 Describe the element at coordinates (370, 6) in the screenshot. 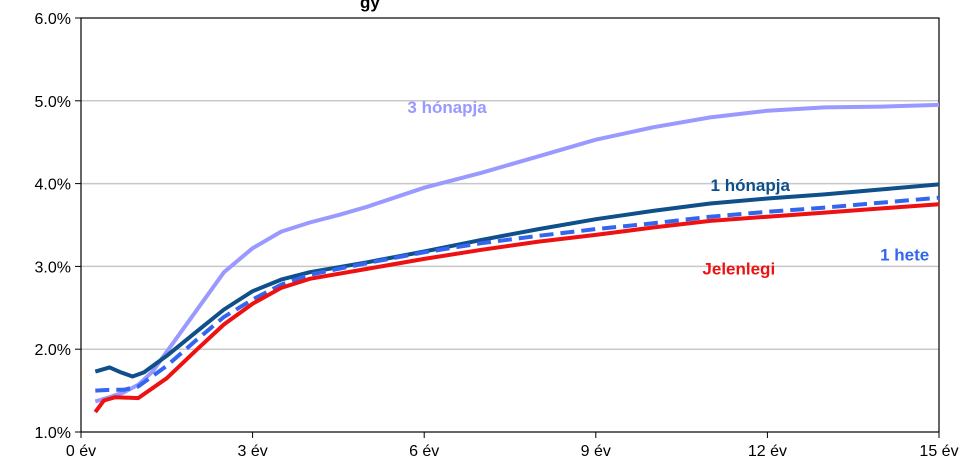

I see `chart-title-fragment: gy` at that location.